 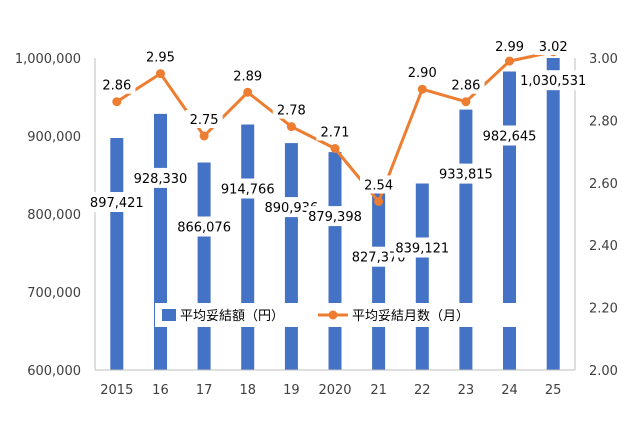 What do you see at coordinates (291, 390) in the screenshot?
I see `x-tick-label: 19` at bounding box center [291, 390].